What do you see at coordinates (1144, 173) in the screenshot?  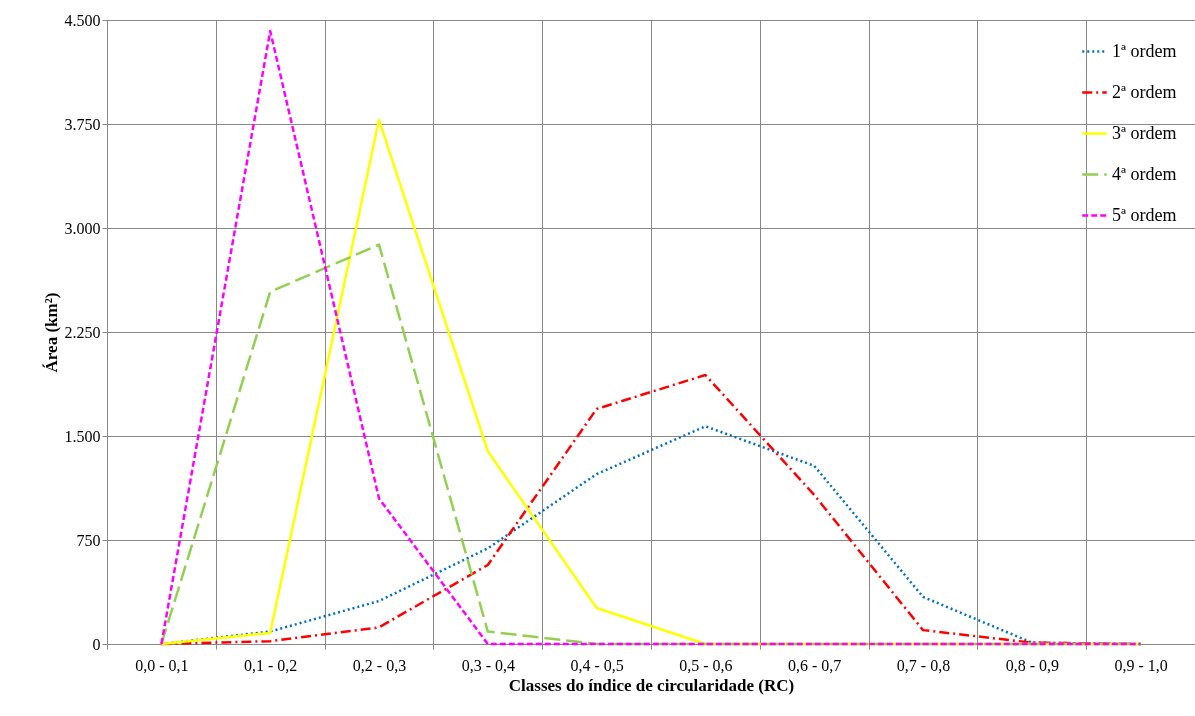 I see `legend-label: 4ª ordem` at bounding box center [1144, 173].